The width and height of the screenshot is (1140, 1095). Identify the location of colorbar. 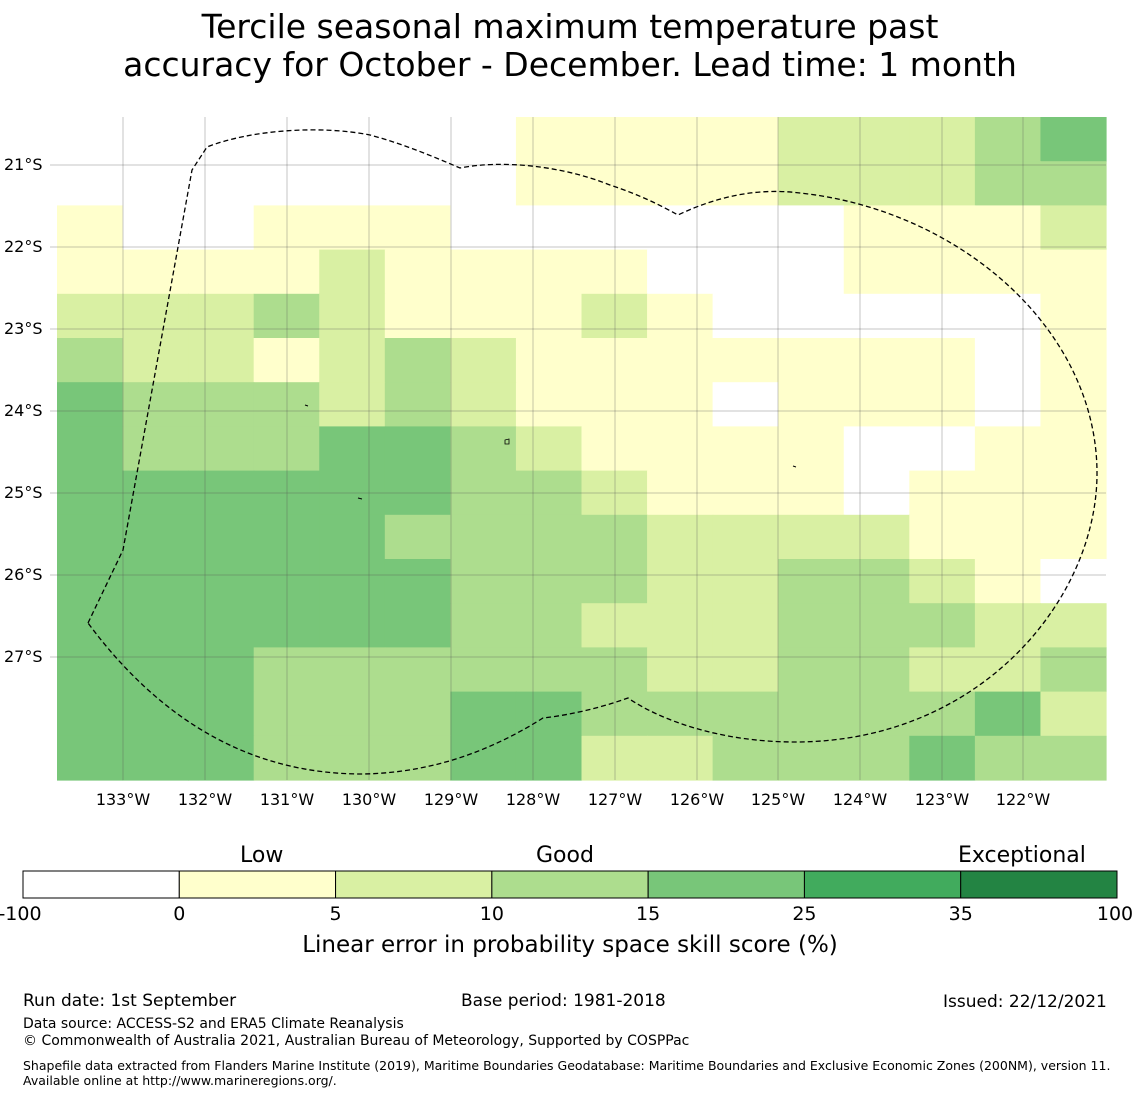
(570, 884).